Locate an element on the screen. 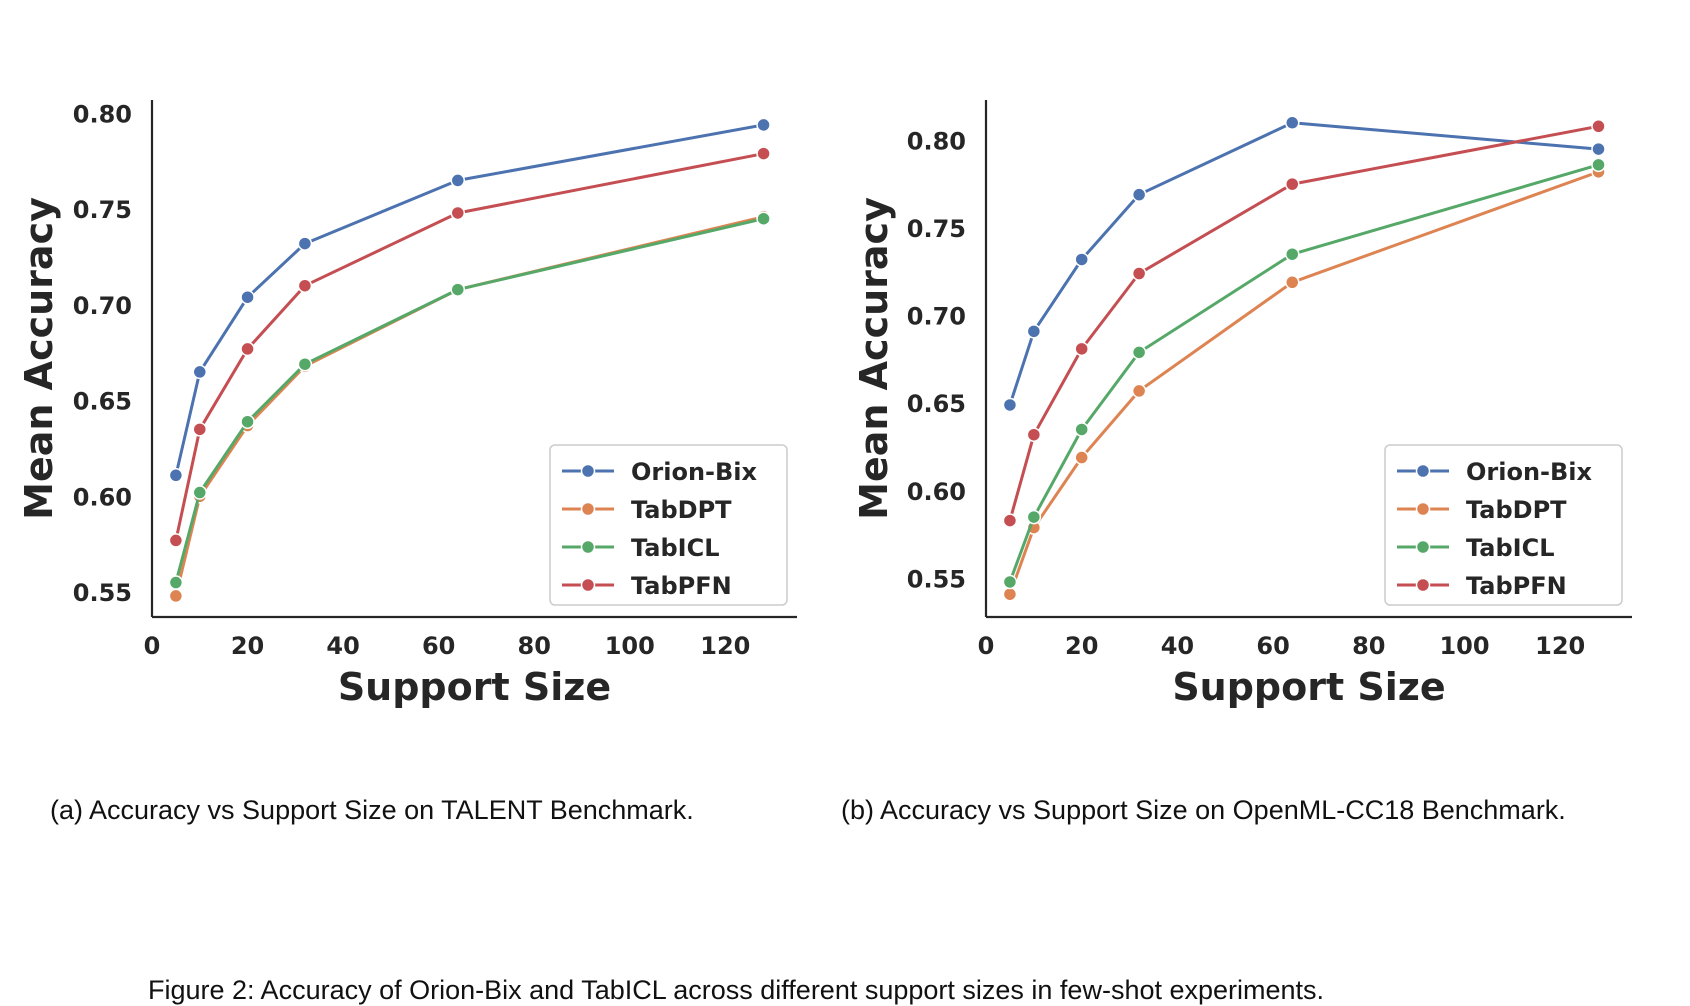 The height and width of the screenshot is (1006, 1690). series-line-tabdpt is located at coordinates (1304, 383).